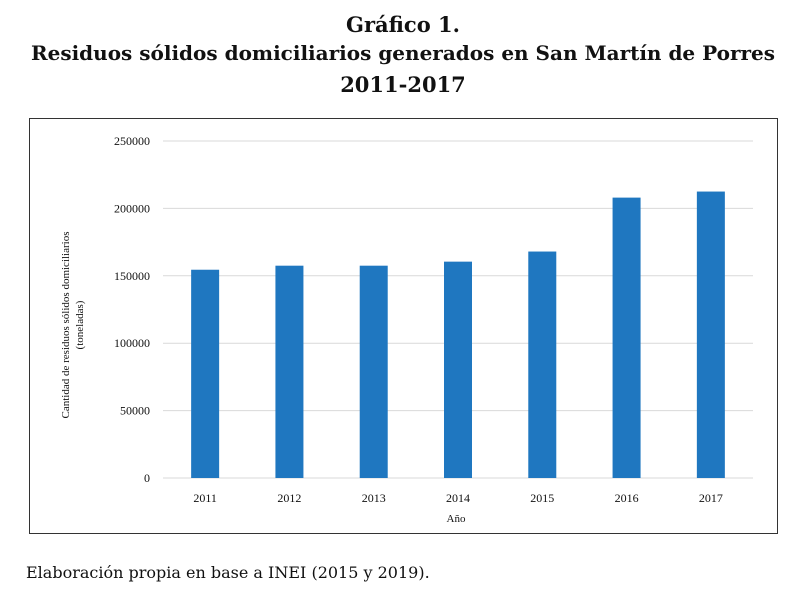  I want to click on x-tick-label: 2013, so click(374, 498).